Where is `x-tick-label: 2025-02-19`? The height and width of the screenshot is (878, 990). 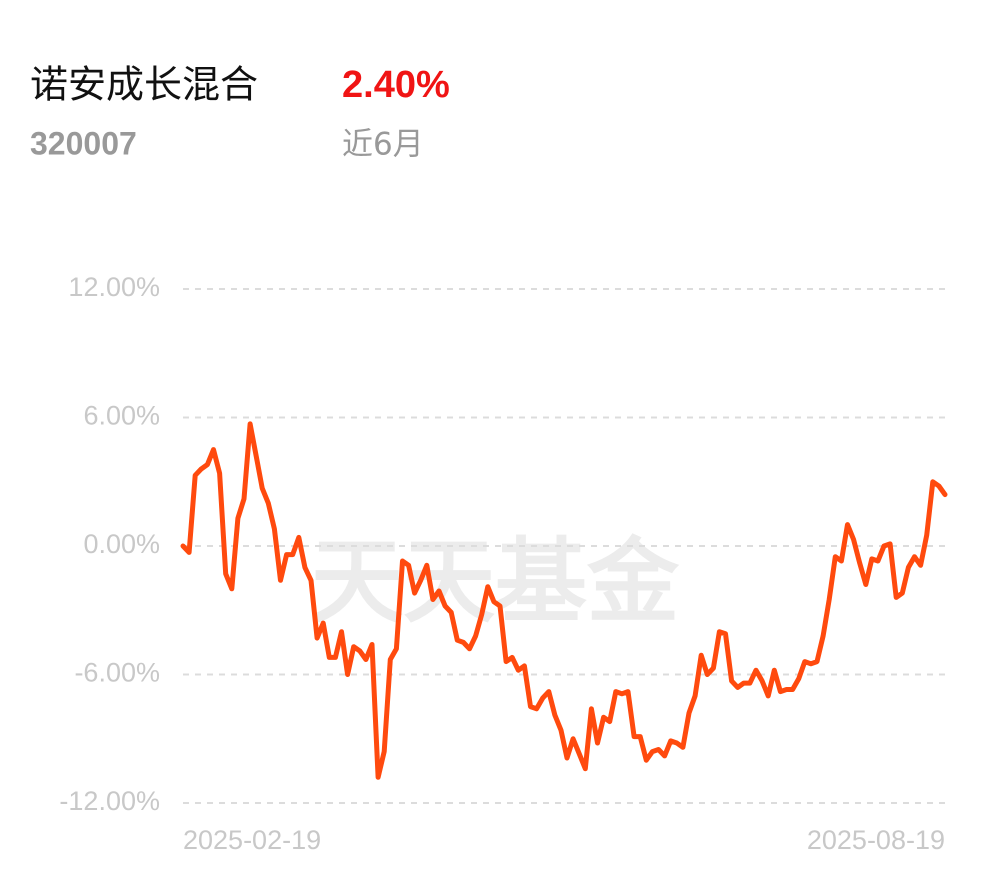
x-tick-label: 2025-02-19 is located at coordinates (252, 840).